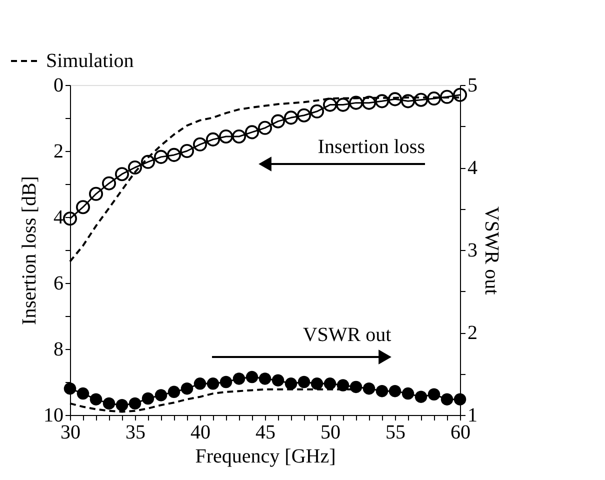 This screenshot has height=480, width=605. What do you see at coordinates (59, 151) in the screenshot?
I see `y-tick-label: 2` at bounding box center [59, 151].